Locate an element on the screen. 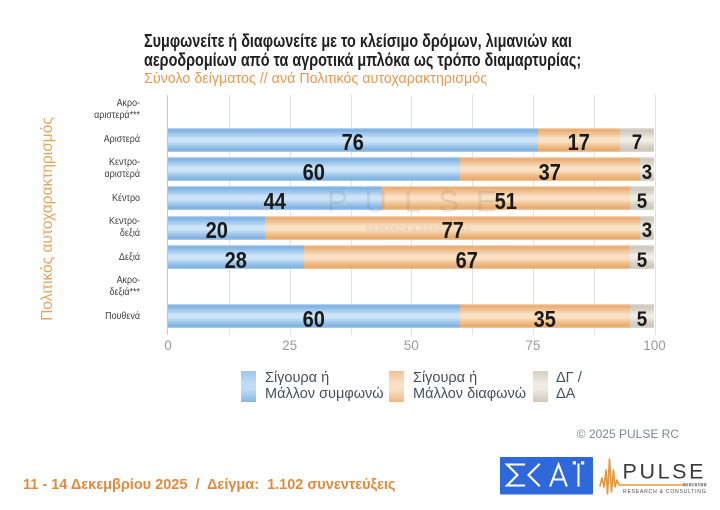 This screenshot has width=720, height=510. svg-text: RESEARCH & CONSULTING is located at coordinates (665, 492).